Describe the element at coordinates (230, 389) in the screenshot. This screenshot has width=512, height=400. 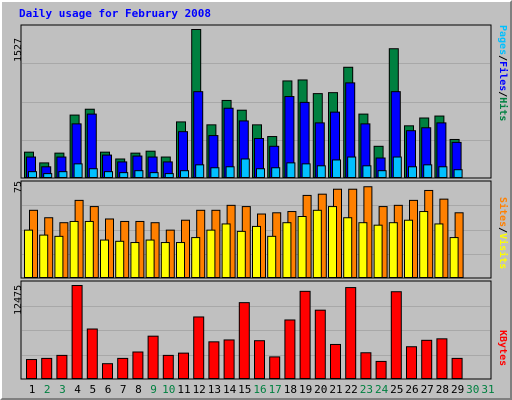
I see `day-tick-label: 14` at that location.